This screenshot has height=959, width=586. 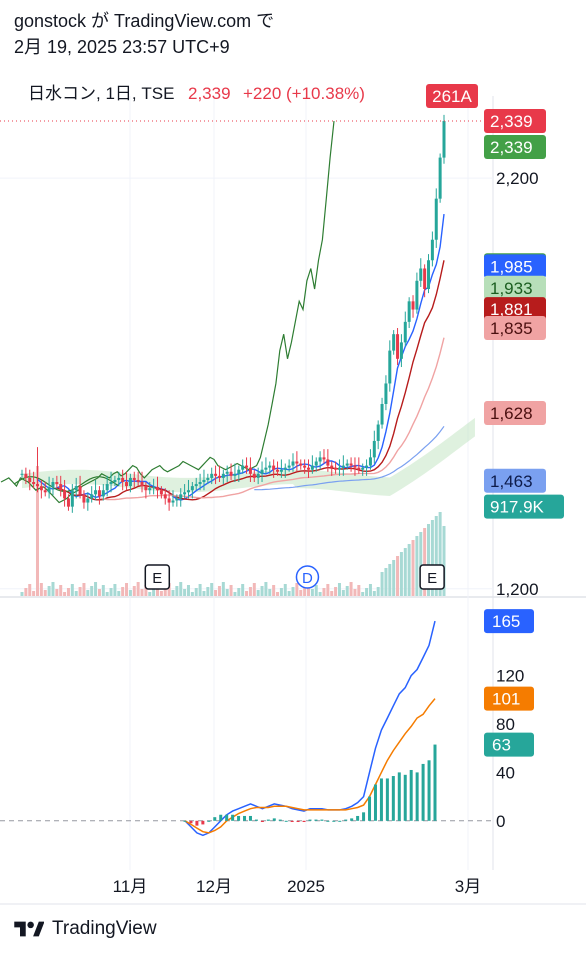 I want to click on price-tag-label: 1,835, so click(x=511, y=328).